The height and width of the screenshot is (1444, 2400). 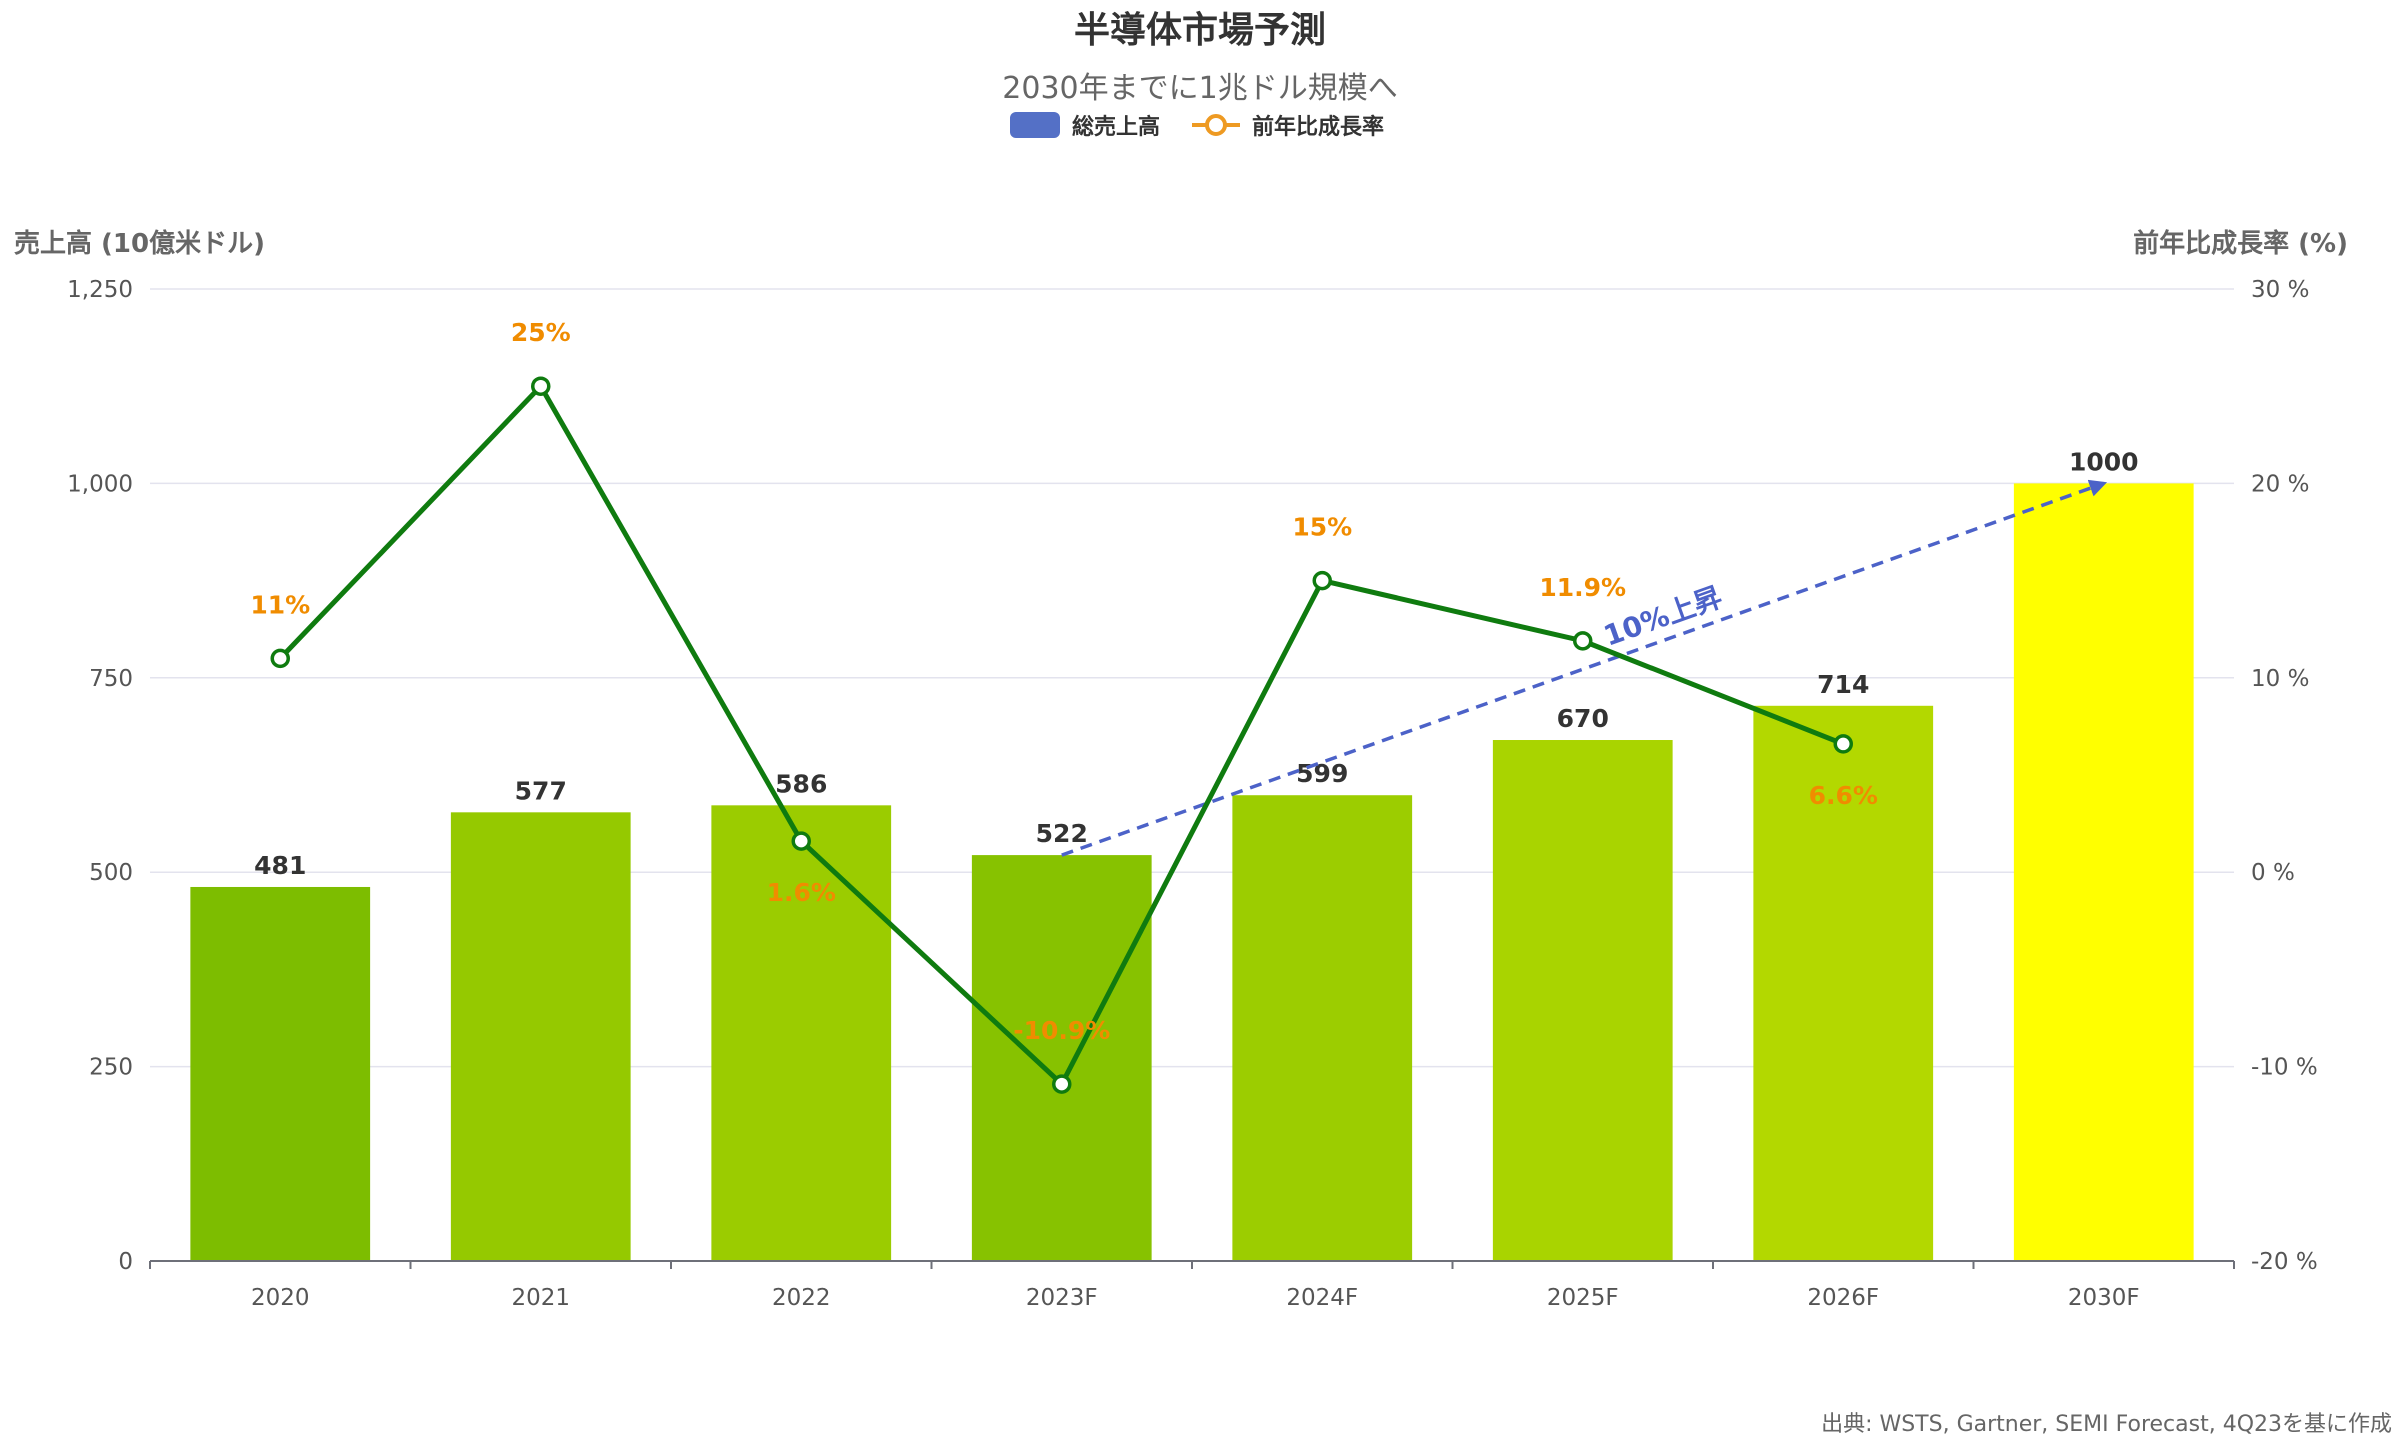 I want to click on right-axis-tick-label: 30 %, so click(x=2280, y=290).